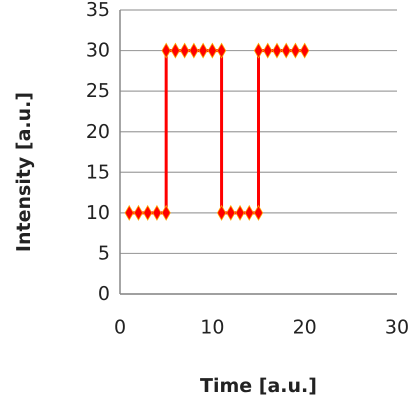  I want to click on y-tick-label: 30, so click(98, 51).